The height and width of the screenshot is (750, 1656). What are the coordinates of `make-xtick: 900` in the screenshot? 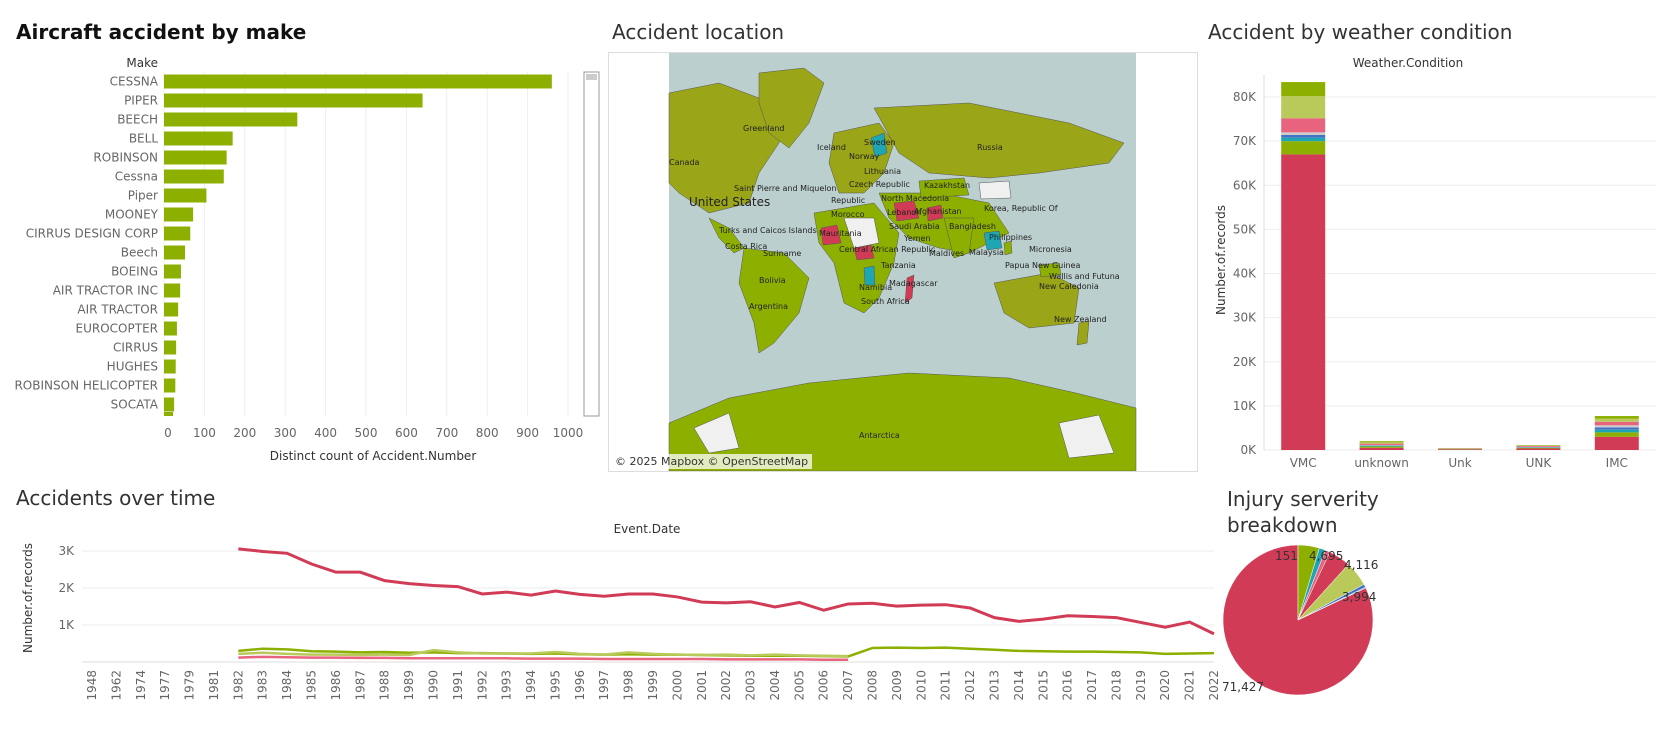 It's located at (527, 433).